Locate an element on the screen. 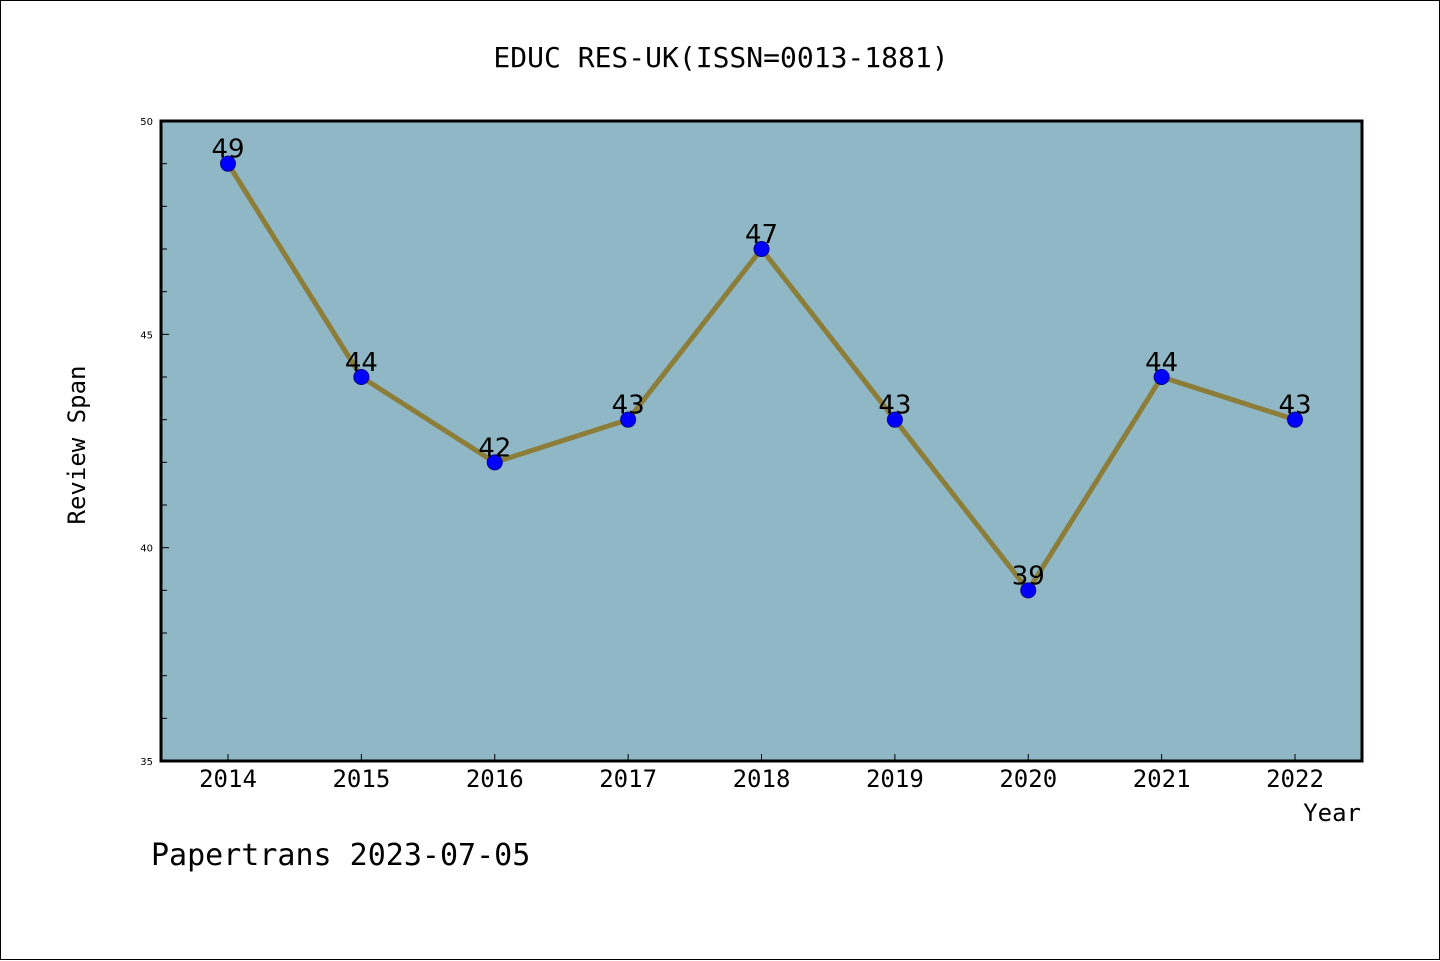  data-label: 47 is located at coordinates (761, 235).